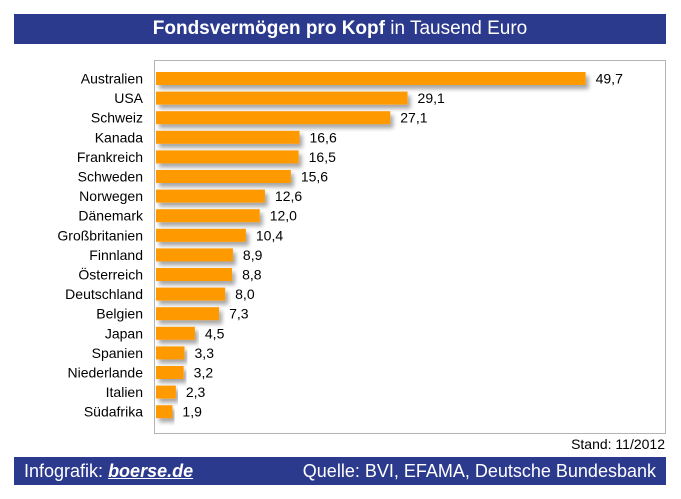 The image size is (681, 499). I want to click on brand-logo-text: boerse.de, so click(151, 471).